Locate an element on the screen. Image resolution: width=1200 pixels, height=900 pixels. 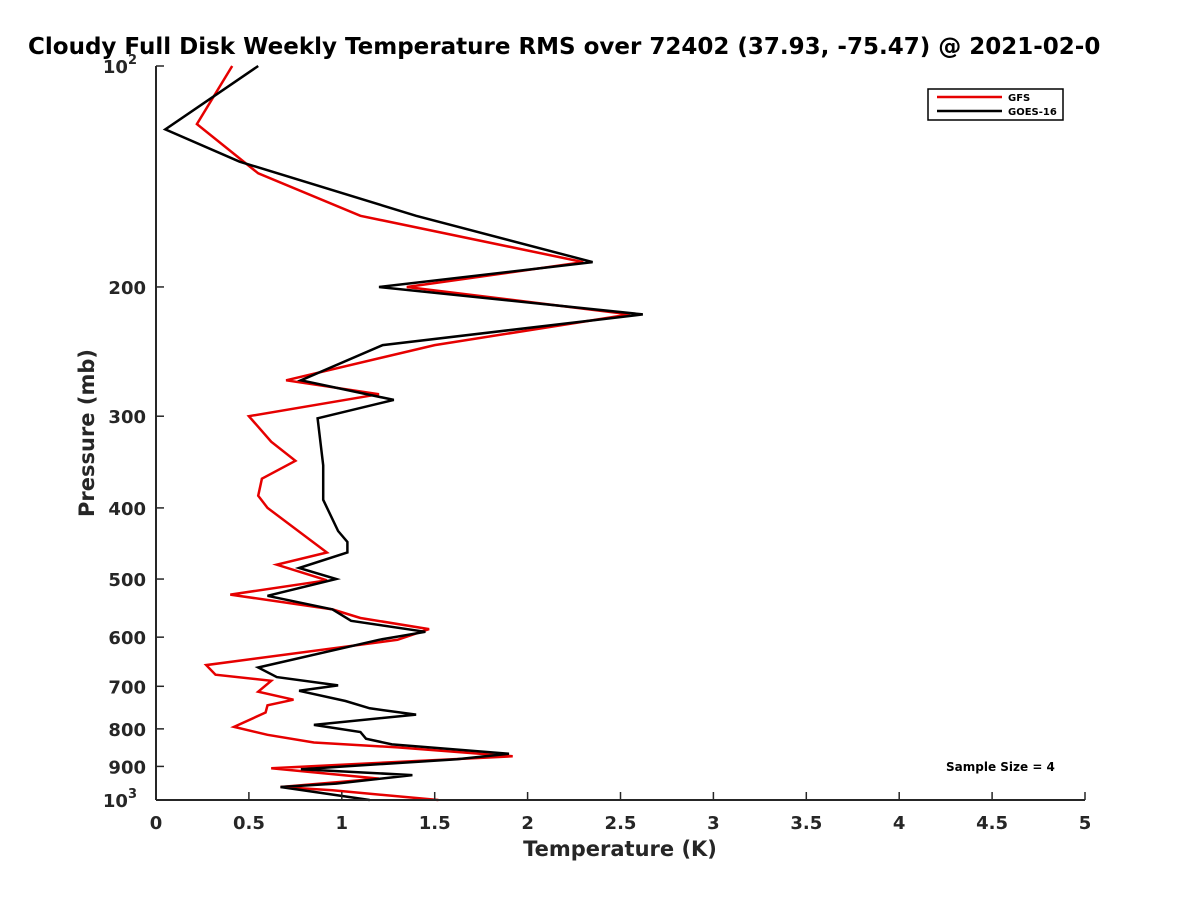
x-tick-label: 0.5 is located at coordinates (249, 823).